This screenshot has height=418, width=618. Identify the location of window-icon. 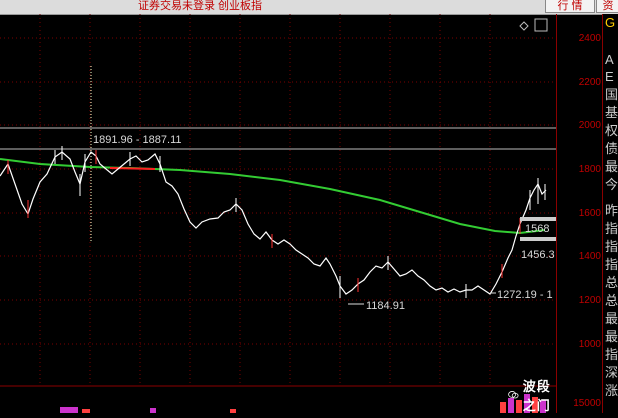
(541, 25).